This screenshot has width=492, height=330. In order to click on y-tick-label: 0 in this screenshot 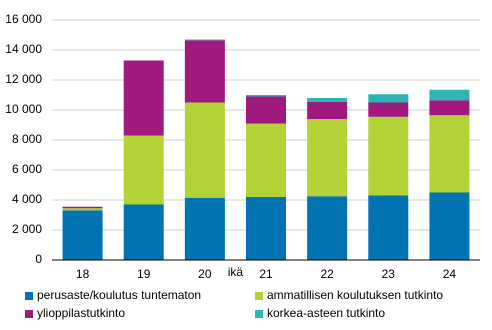, I will do `click(38, 259)`.